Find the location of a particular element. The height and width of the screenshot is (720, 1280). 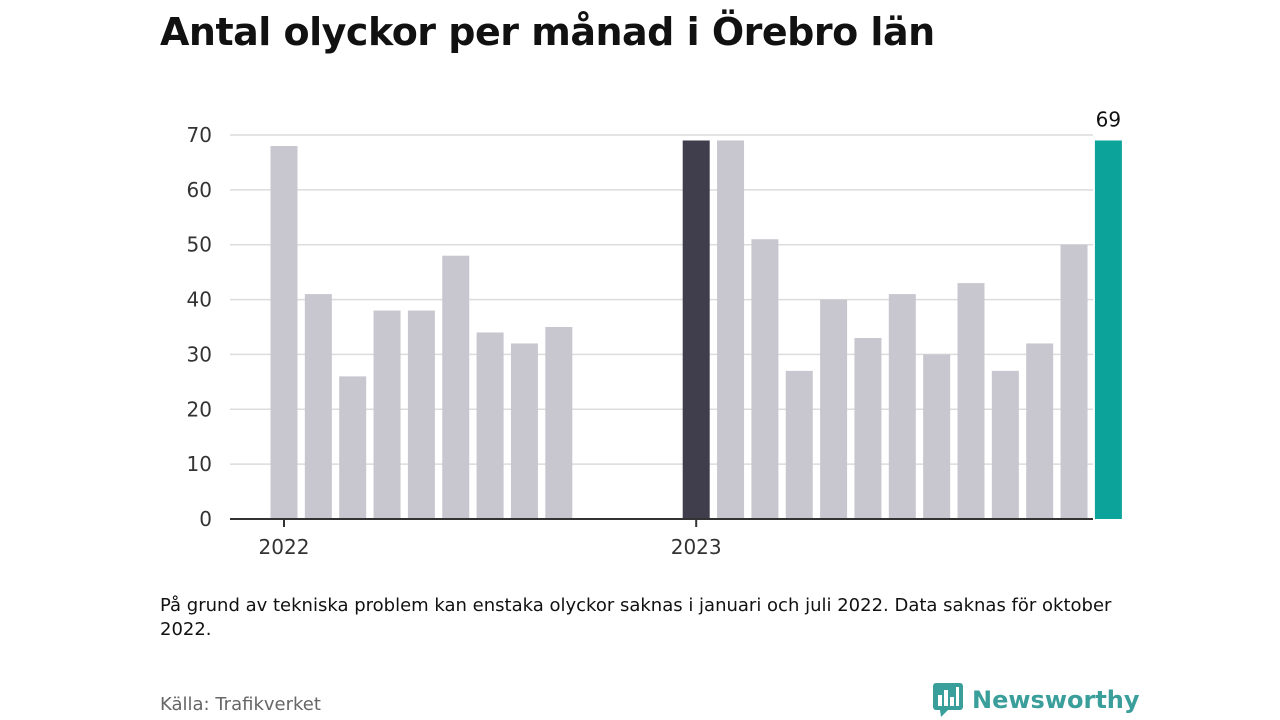

brand-logo: Newsworthy is located at coordinates (1036, 700).